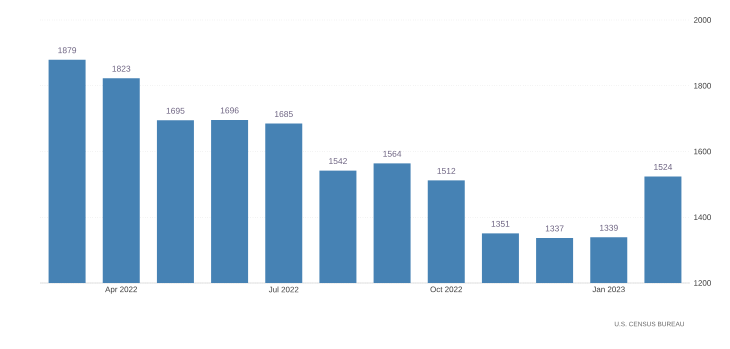 This screenshot has width=730, height=349. I want to click on data-label: 1339, so click(609, 227).